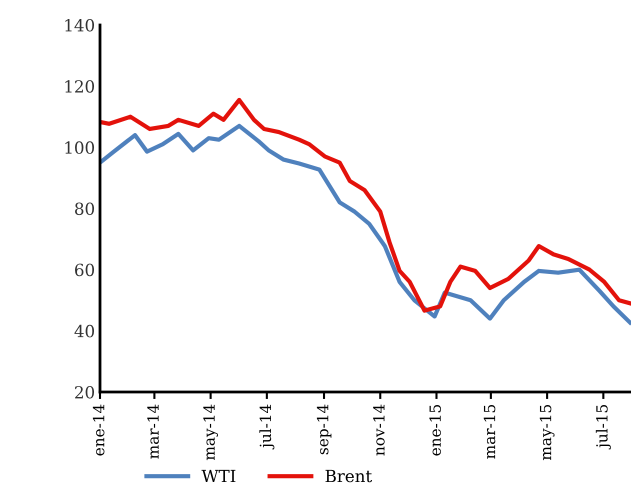 The height and width of the screenshot is (500, 631). What do you see at coordinates (84, 270) in the screenshot?
I see `y-tick-label: 60` at bounding box center [84, 270].